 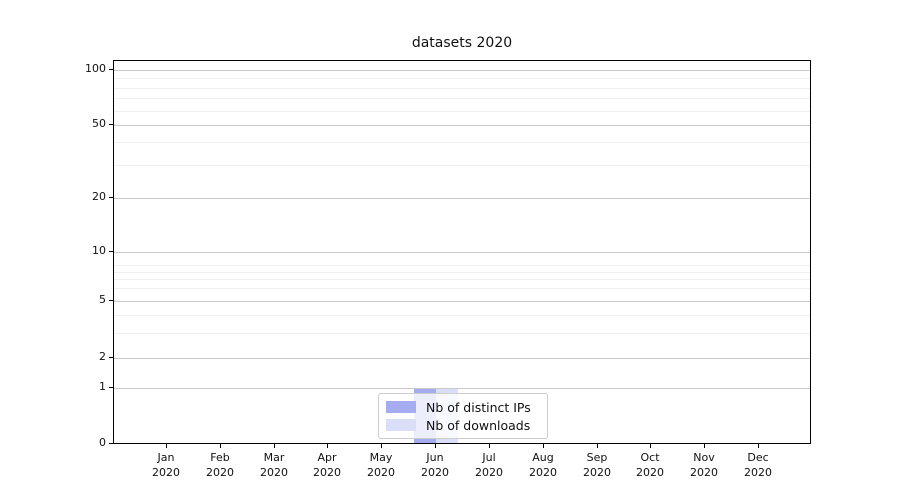 What do you see at coordinates (543, 465) in the screenshot?
I see `x-tick-label: Aug 2020` at bounding box center [543, 465].